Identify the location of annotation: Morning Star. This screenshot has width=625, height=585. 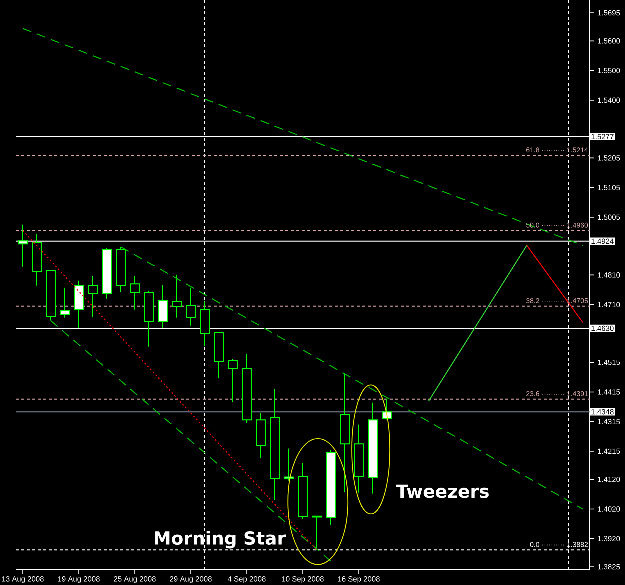
(220, 540).